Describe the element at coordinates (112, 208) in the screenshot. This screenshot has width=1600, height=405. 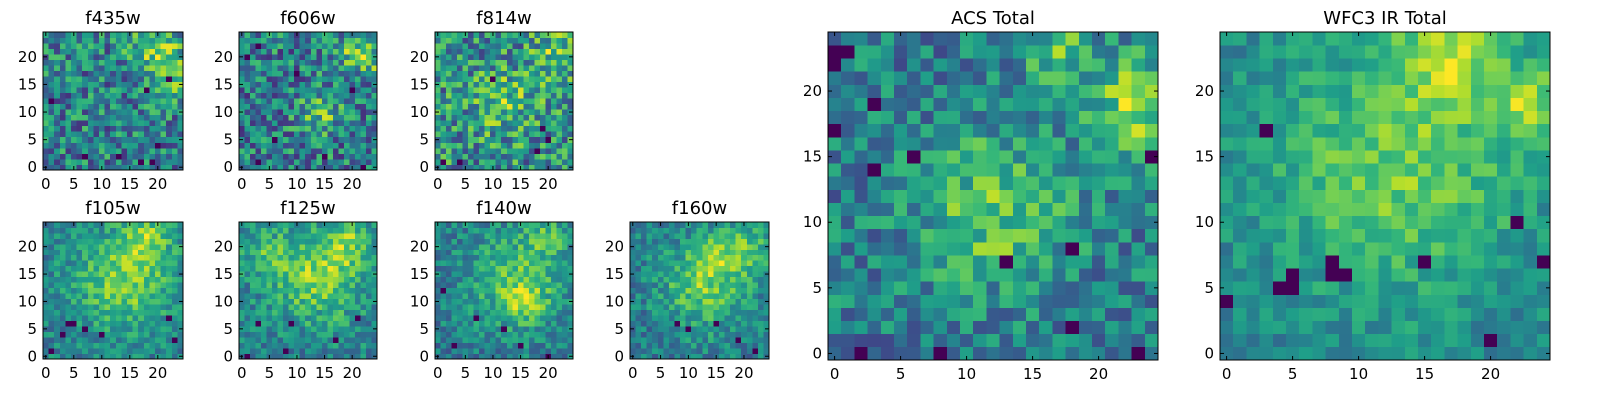
I see `panel-title: f105w` at that location.